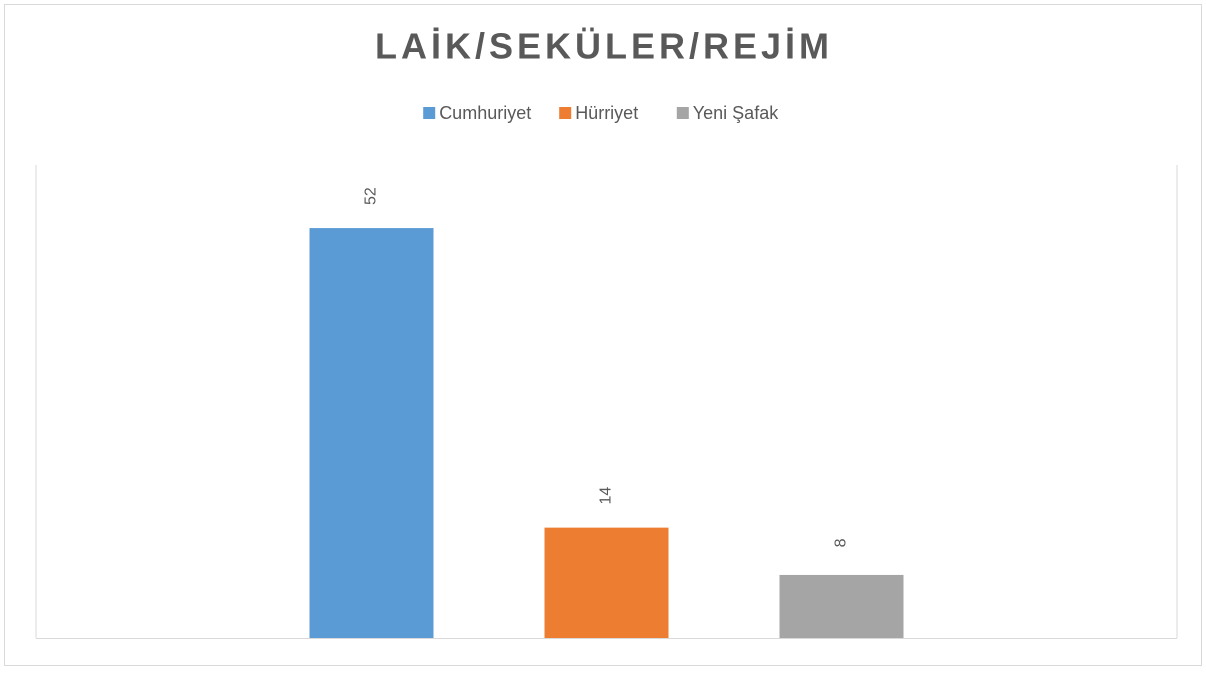 Image resolution: width=1206 pixels, height=675 pixels. Describe the element at coordinates (606, 113) in the screenshot. I see `legend-label: Hürriyet` at that location.